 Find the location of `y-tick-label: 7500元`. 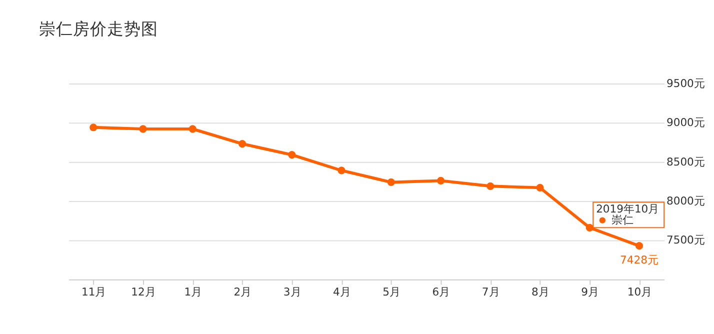

y-tick-label: 7500元 is located at coordinates (685, 240).